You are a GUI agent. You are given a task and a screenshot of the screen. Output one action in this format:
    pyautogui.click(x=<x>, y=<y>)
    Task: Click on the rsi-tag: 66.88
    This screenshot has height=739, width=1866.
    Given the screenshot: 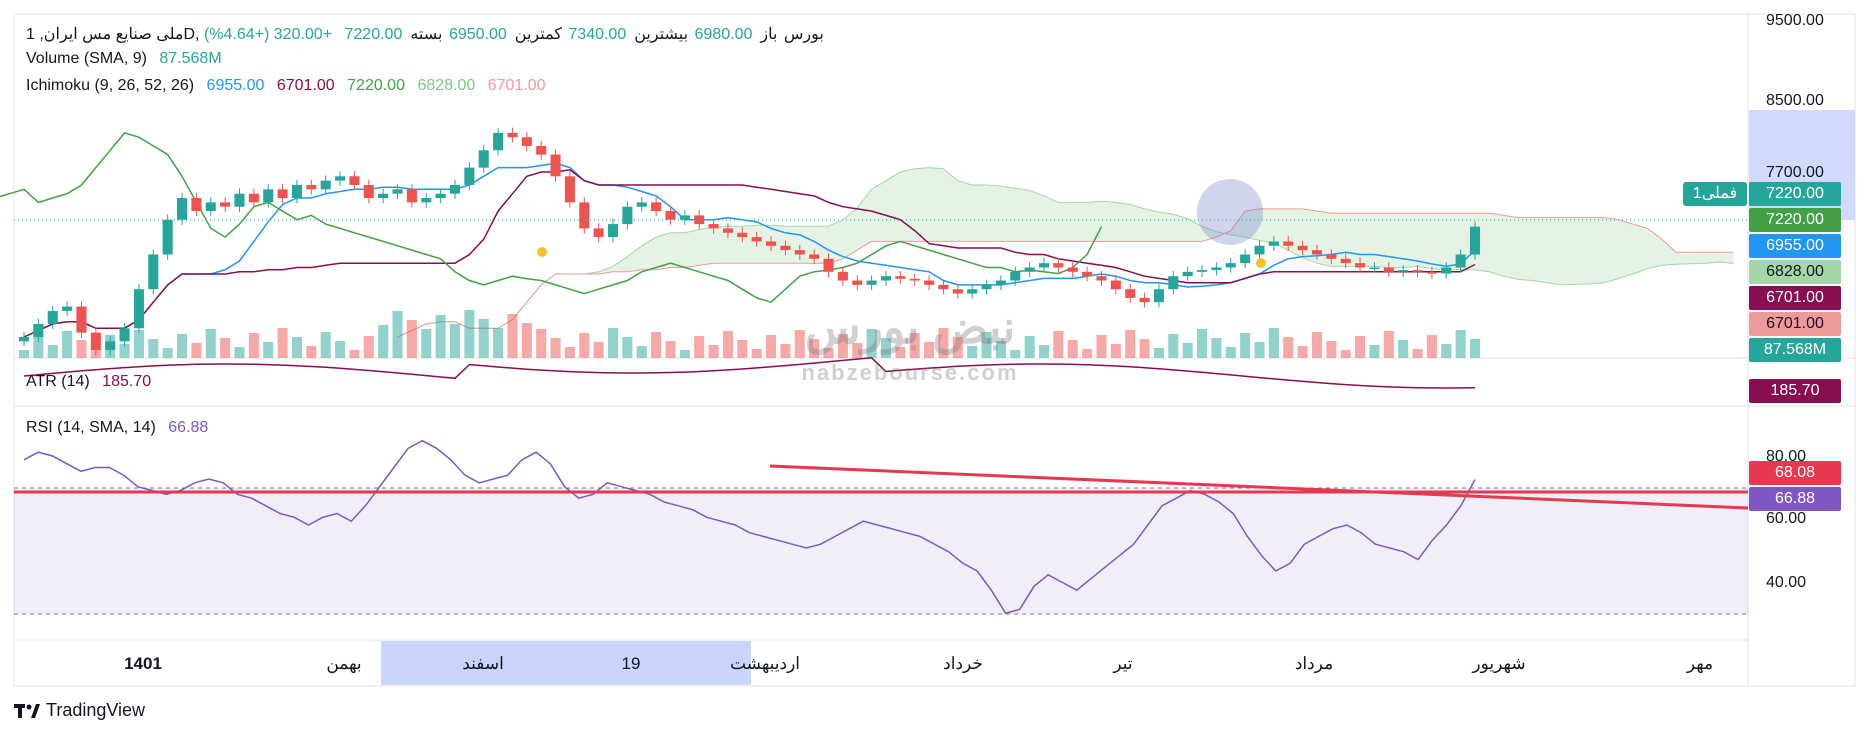 What is the action you would take?
    pyautogui.click(x=1795, y=499)
    